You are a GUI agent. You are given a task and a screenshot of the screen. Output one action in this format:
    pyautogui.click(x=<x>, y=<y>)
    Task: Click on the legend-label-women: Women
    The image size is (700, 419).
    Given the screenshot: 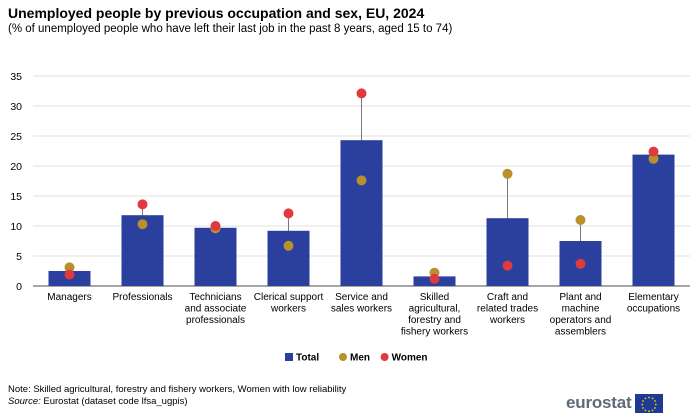 What is the action you would take?
    pyautogui.click(x=410, y=358)
    